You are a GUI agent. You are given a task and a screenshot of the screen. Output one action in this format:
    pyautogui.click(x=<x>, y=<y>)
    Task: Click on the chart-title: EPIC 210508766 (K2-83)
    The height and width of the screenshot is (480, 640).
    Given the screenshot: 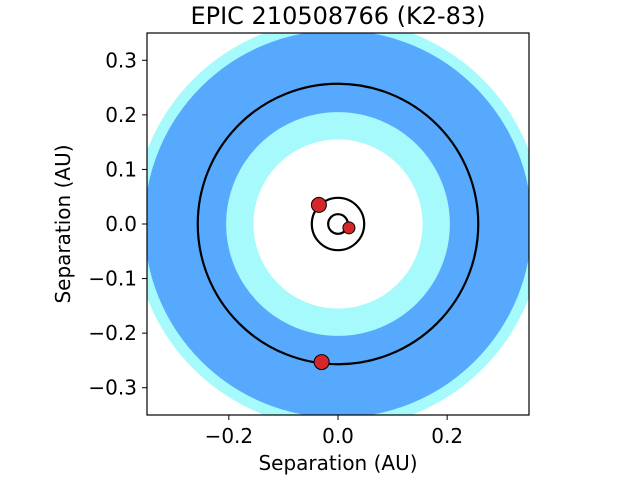 What is the action you would take?
    pyautogui.click(x=337, y=16)
    